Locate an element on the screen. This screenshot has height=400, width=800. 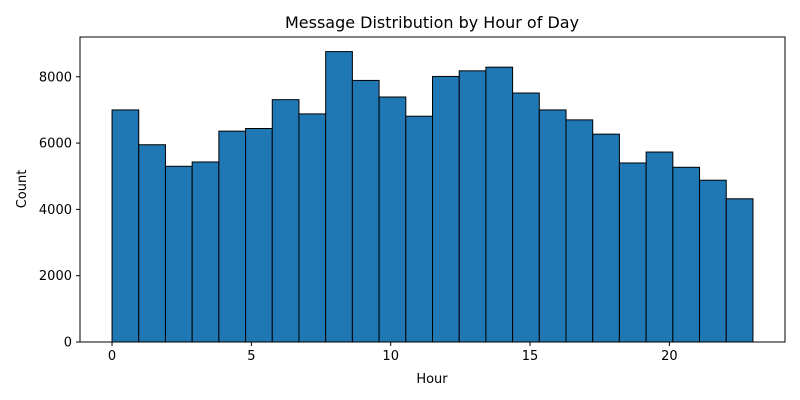
y-tick-label: 2000 is located at coordinates (55, 276).